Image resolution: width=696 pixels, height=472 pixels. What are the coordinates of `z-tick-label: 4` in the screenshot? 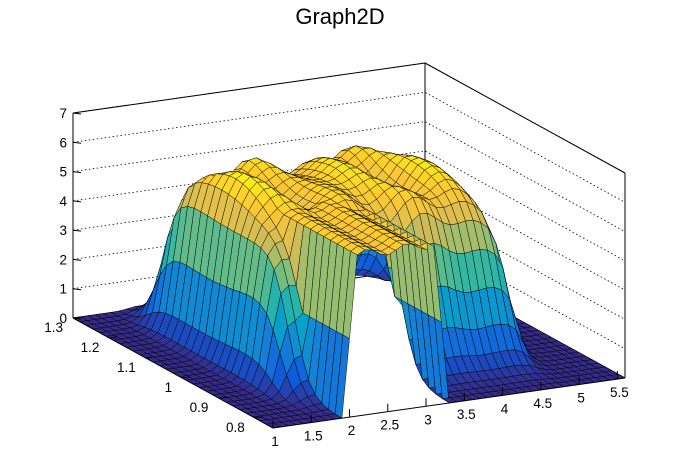 It's located at (63, 201).